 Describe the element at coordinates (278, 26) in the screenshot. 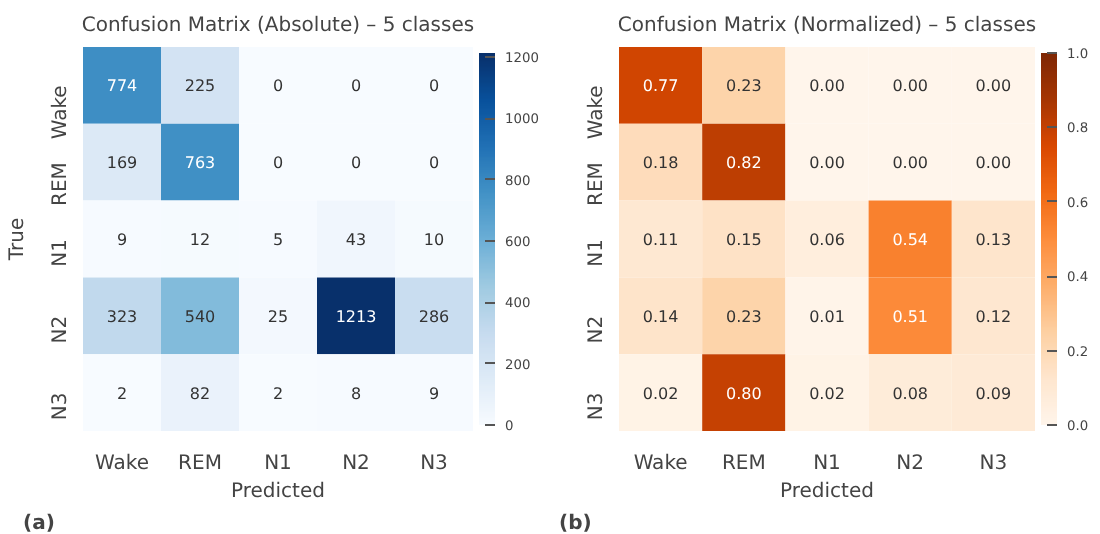

I see `chart-title: Confusion Matrix (Absolute) – 5 classes` at that location.